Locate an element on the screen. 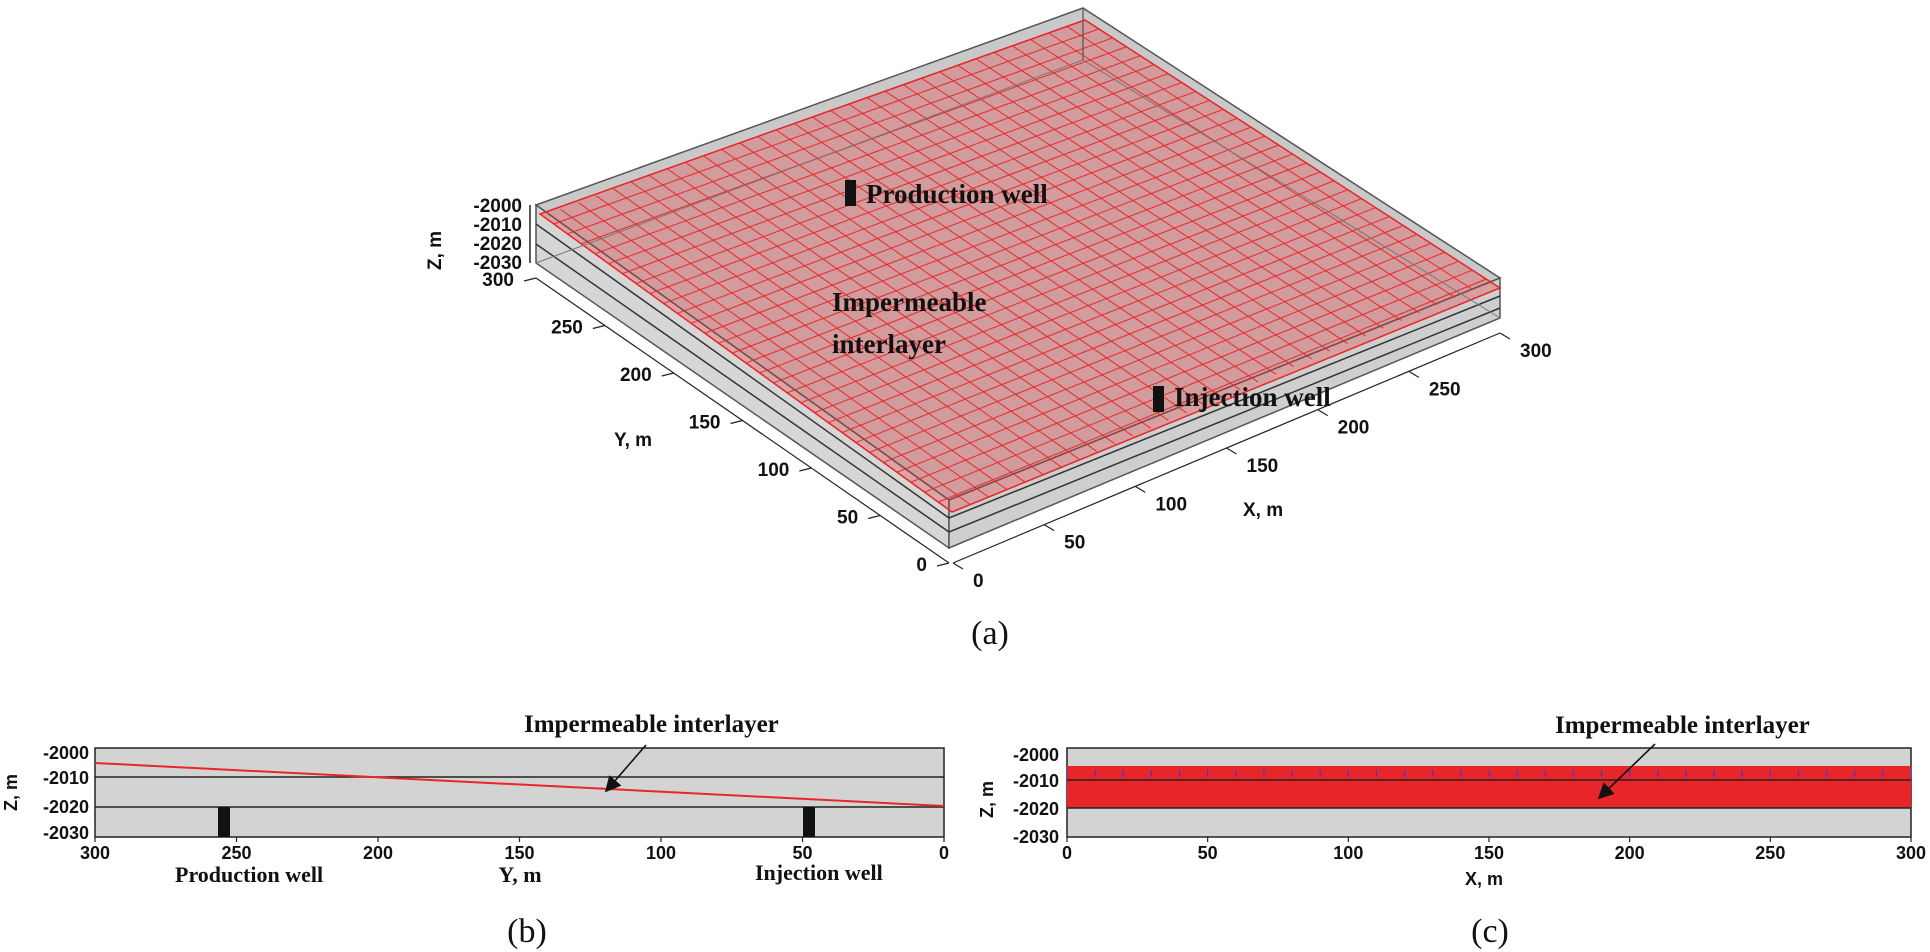 The height and width of the screenshot is (952, 1930). x-tick-b: 200 is located at coordinates (378, 853).